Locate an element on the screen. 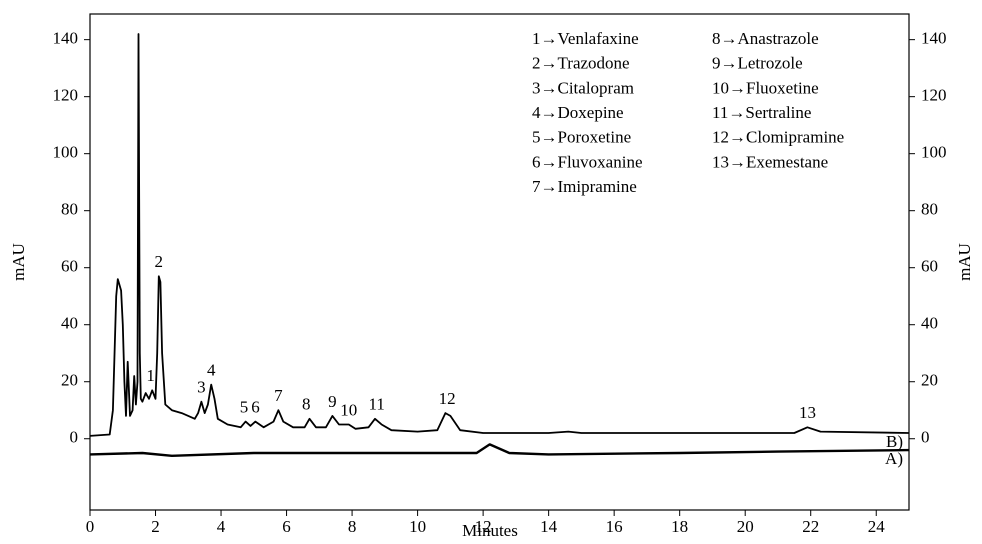  x-tick-label: 18 is located at coordinates (679, 526).